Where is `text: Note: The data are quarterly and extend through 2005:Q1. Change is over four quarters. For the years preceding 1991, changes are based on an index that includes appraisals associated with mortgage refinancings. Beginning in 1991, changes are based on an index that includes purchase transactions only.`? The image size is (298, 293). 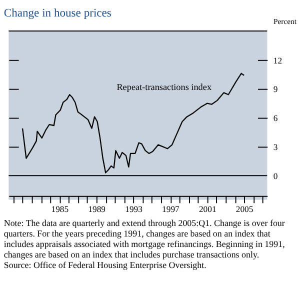 text: Note: The data are quarterly and extend through 2005:Q1. Change is over four quarters. For the years preceding 1991, changes are based on an index that includes appraisals associated with mortgage refinancings. Beginning in 1991, changes are based on an index that includes purchase transactions only. is located at coordinates (144, 239).